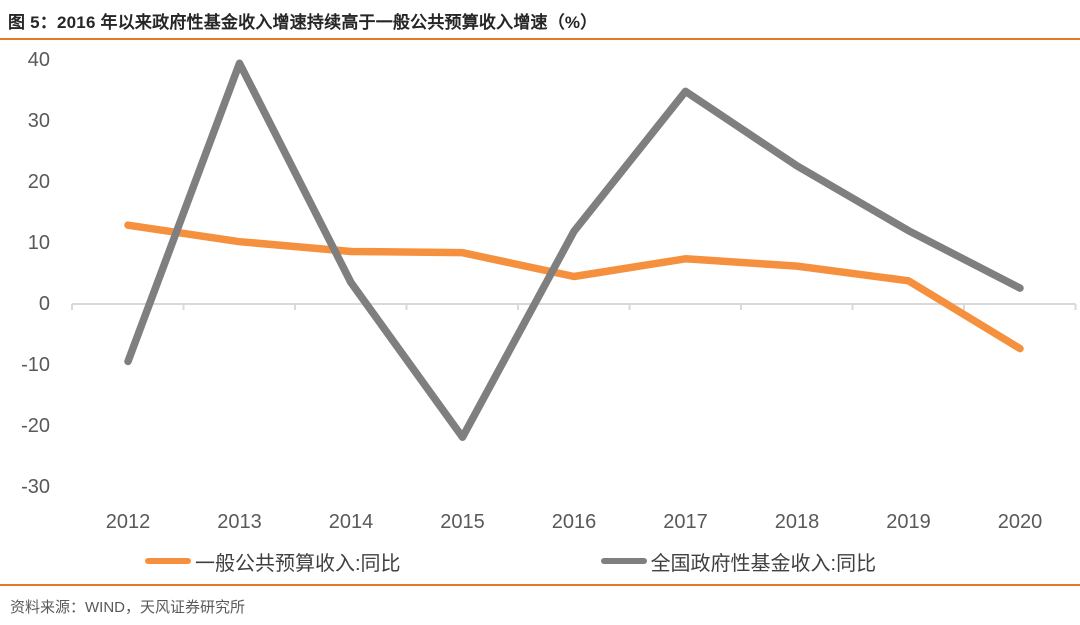  I want to click on x-axis-tick-label: 2013, so click(239, 522).